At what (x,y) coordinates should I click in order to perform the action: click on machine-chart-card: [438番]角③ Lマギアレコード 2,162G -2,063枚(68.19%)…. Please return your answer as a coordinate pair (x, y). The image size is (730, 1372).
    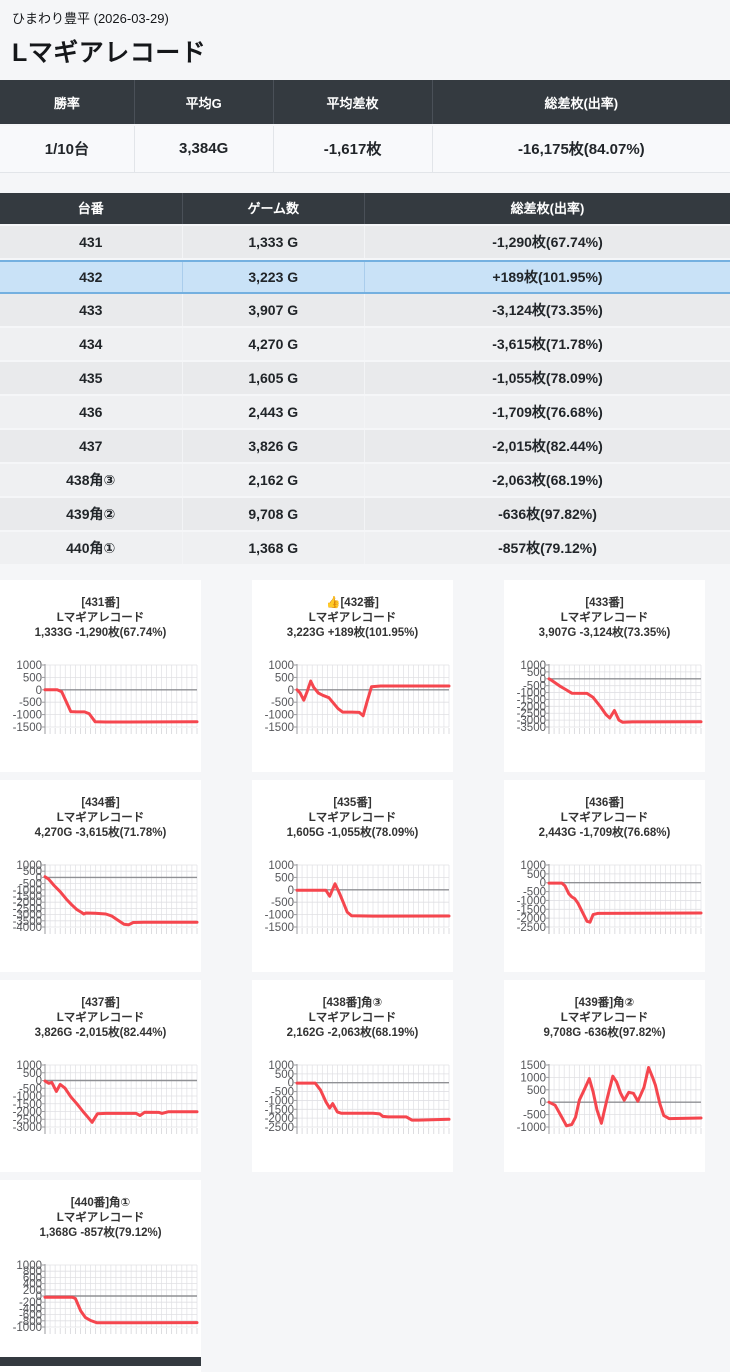
    Looking at the image, I should click on (352, 1075).